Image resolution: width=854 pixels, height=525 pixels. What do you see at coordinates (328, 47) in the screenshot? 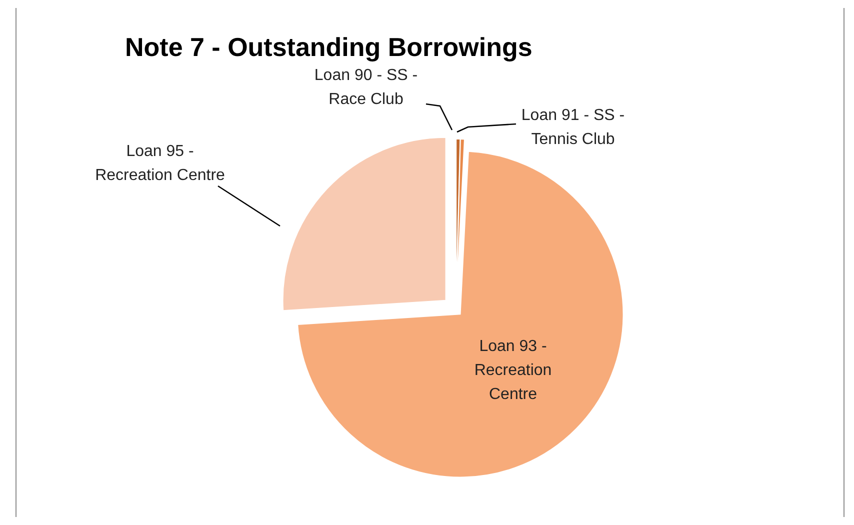
I see `chart-title: Note 7 - Outstanding Borrowings` at bounding box center [328, 47].